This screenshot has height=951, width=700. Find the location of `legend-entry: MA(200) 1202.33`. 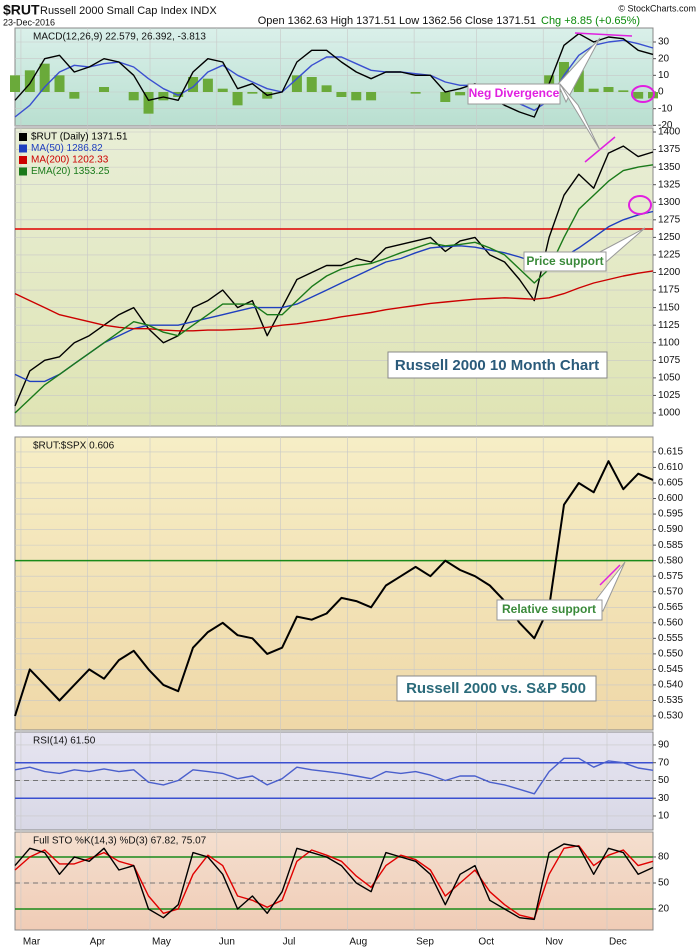

legend-entry: MA(200) 1202.33 is located at coordinates (70, 160).